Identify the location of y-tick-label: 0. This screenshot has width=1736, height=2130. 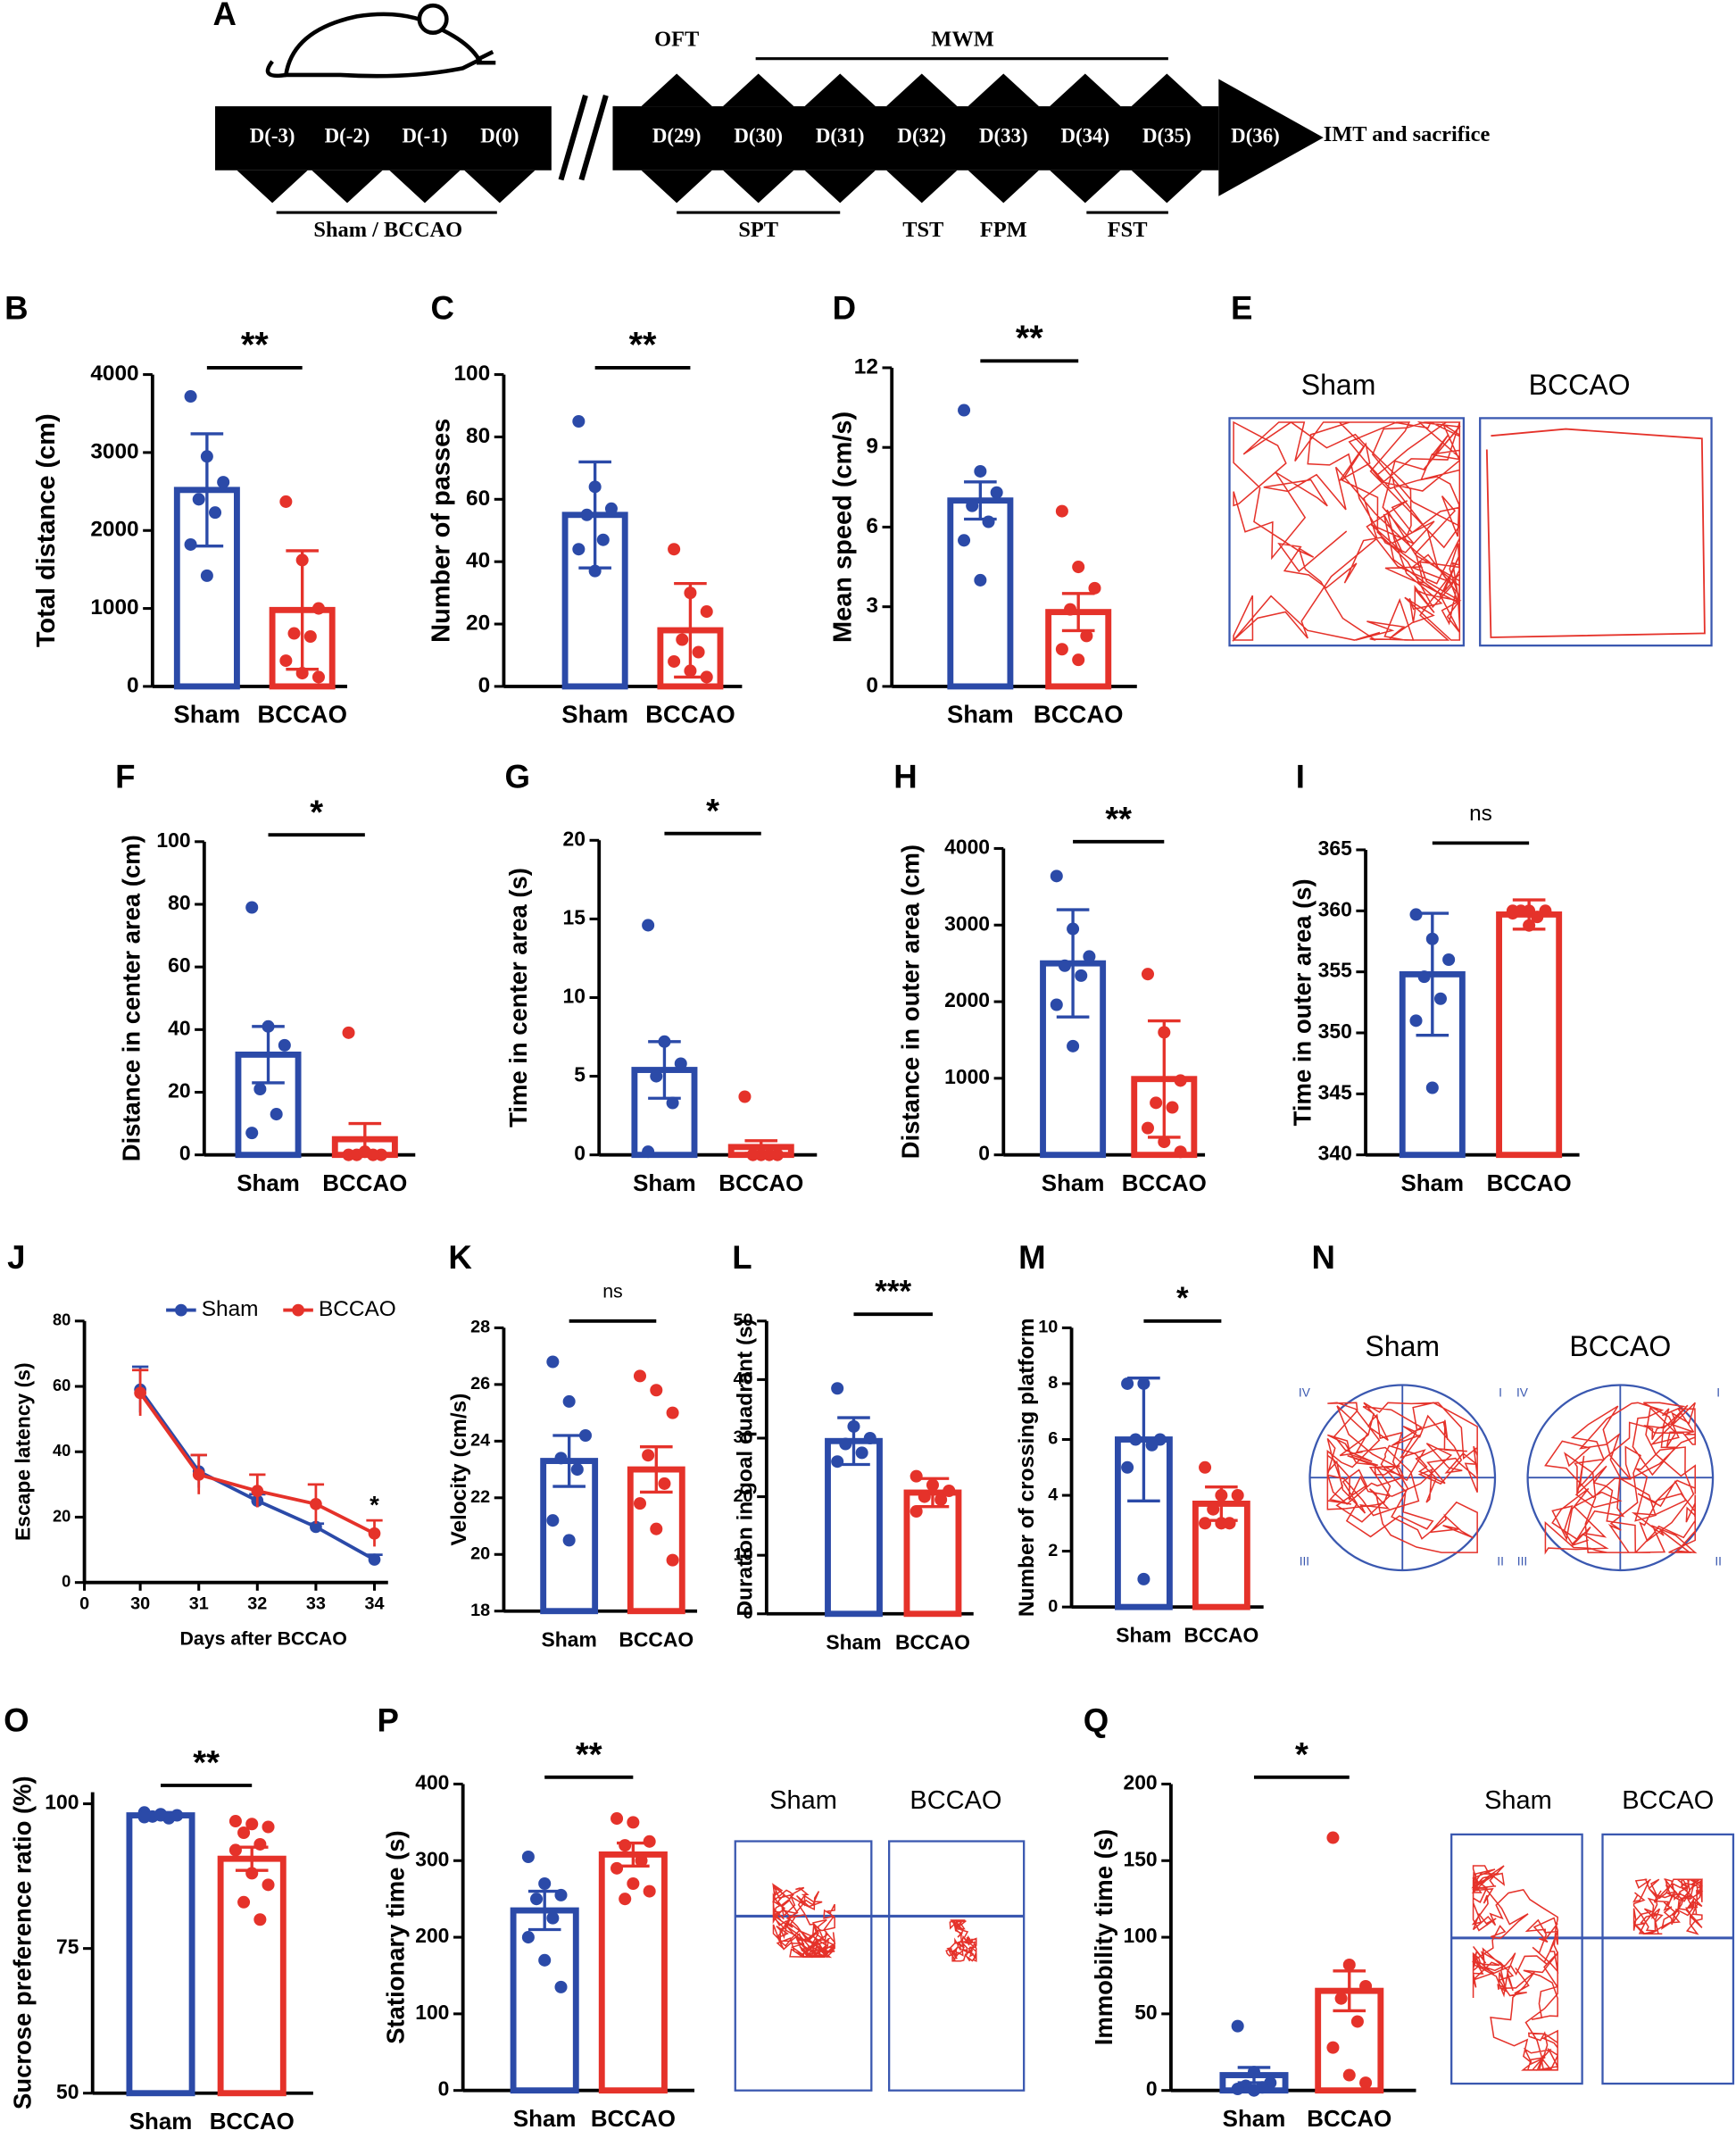
(748, 1613).